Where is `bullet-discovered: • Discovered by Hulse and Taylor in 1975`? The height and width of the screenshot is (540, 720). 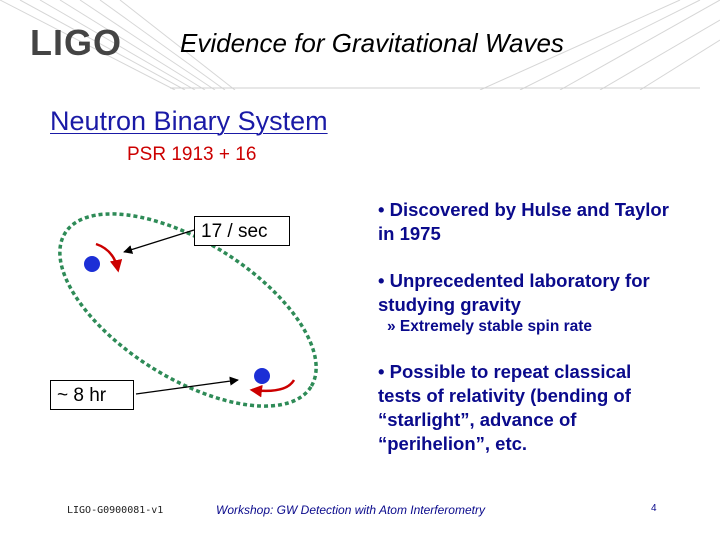 bullet-discovered: • Discovered by Hulse and Taylor in 1975 is located at coordinates (523, 221).